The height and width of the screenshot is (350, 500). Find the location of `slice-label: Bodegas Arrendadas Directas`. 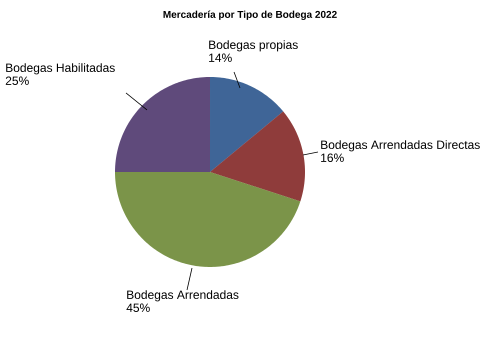

slice-label: Bodegas Arrendadas Directas is located at coordinates (400, 146).